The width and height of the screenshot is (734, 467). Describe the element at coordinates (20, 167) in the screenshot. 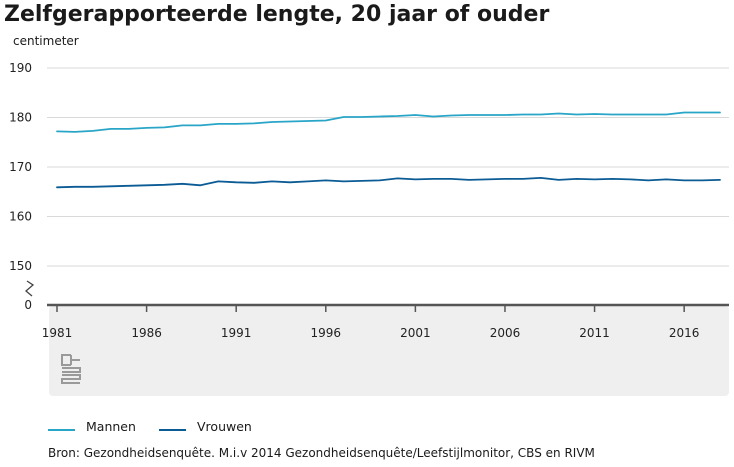

I see `y-tick-label: 170` at that location.